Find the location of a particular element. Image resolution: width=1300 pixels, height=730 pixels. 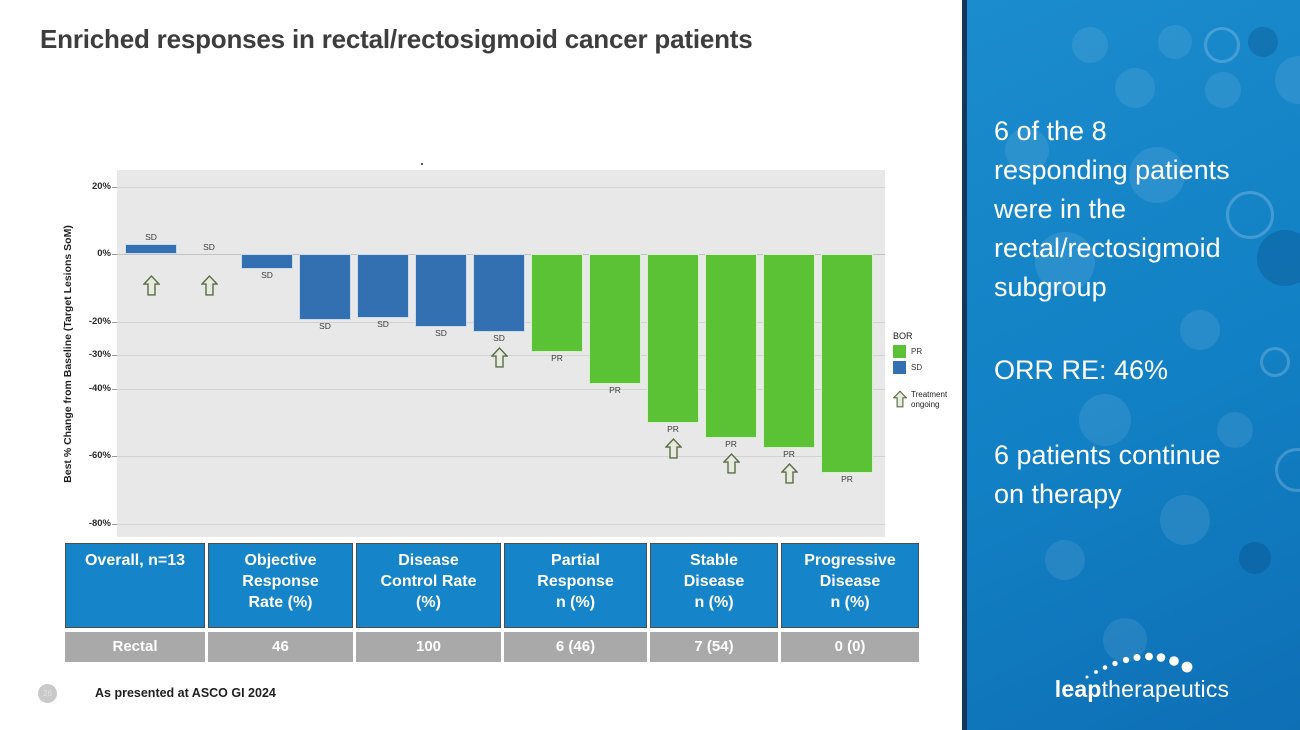

chart-legend: BOR PR SD Treatment ongoing is located at coordinates (928, 371).